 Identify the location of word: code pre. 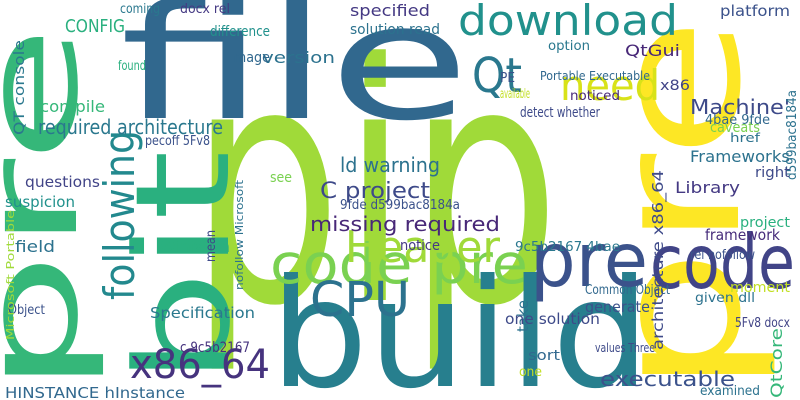
(399, 264).